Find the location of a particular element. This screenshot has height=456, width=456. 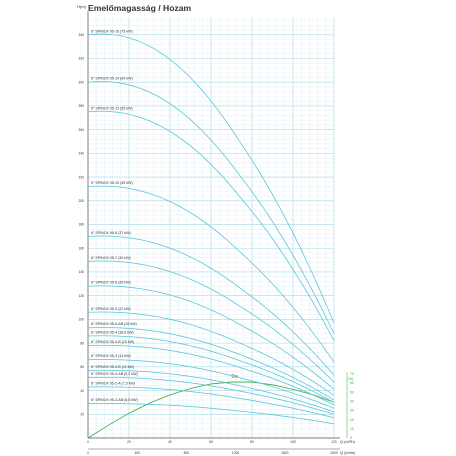

curve-label: 6" SPINOX 95-5-AB (15 kW) is located at coordinates (114, 324).